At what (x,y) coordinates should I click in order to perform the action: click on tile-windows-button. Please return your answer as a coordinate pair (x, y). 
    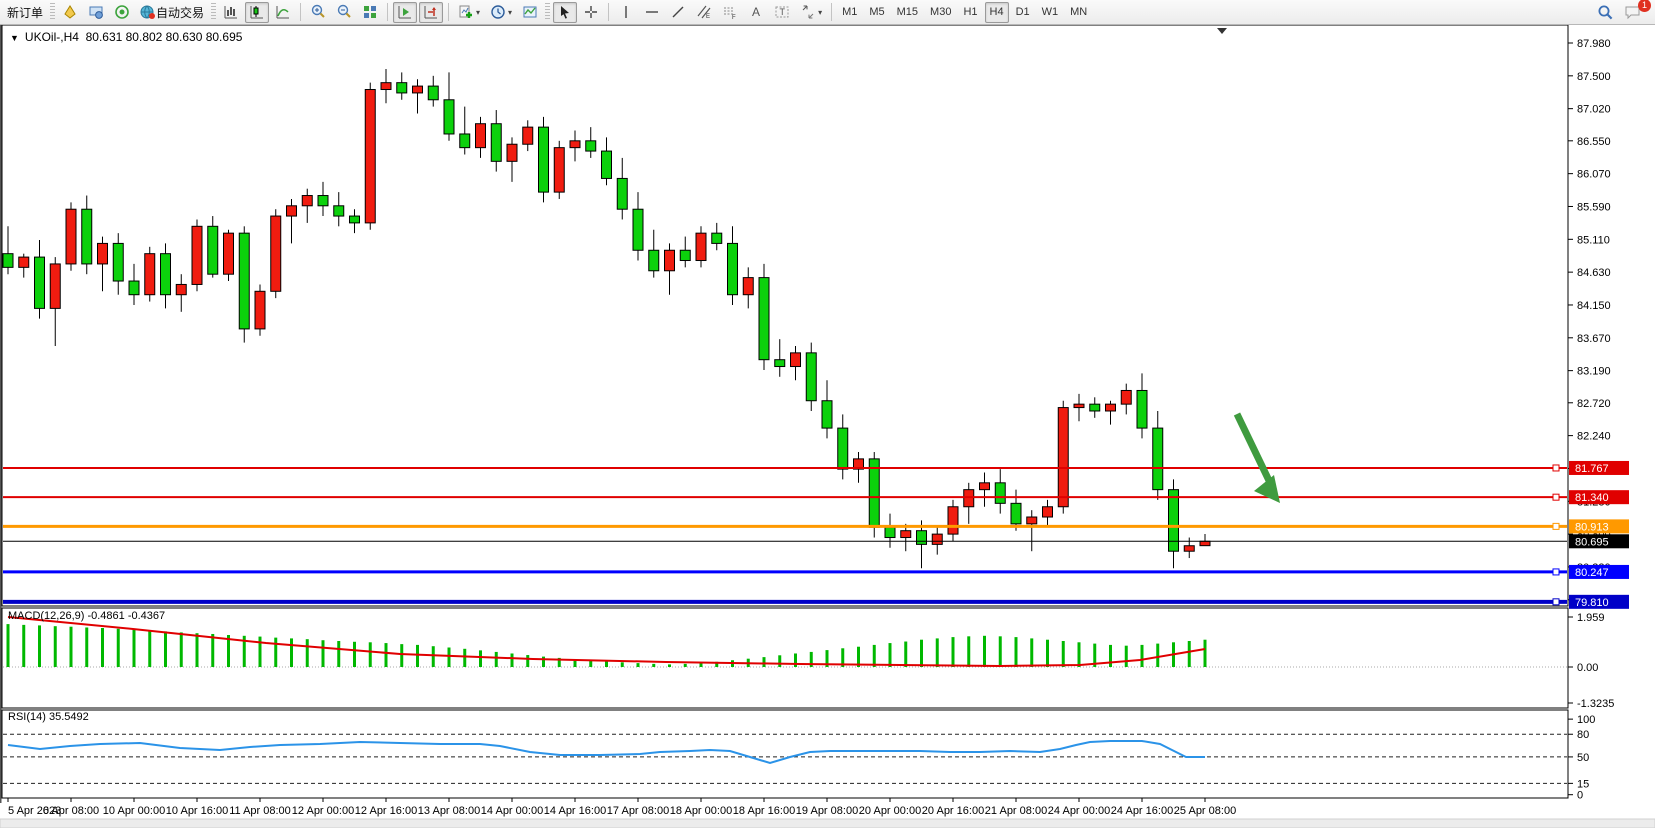
    Looking at the image, I should click on (370, 12).